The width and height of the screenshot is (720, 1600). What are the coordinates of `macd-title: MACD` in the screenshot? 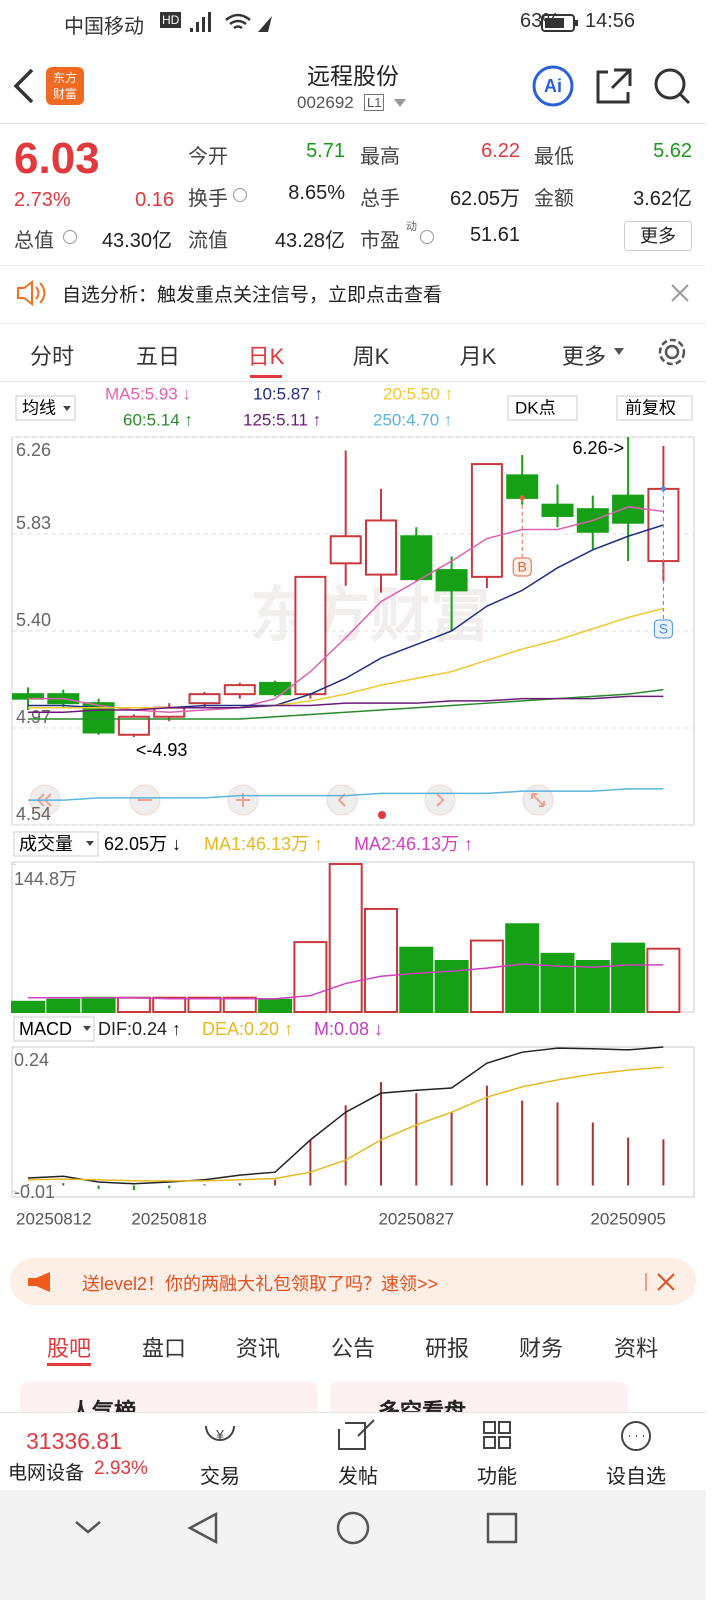 It's located at (45, 1029).